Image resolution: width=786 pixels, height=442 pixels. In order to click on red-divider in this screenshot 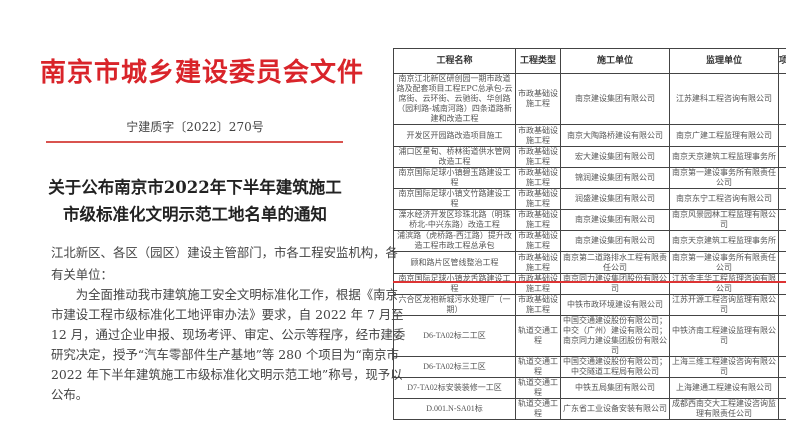, I will do `click(194, 142)`.